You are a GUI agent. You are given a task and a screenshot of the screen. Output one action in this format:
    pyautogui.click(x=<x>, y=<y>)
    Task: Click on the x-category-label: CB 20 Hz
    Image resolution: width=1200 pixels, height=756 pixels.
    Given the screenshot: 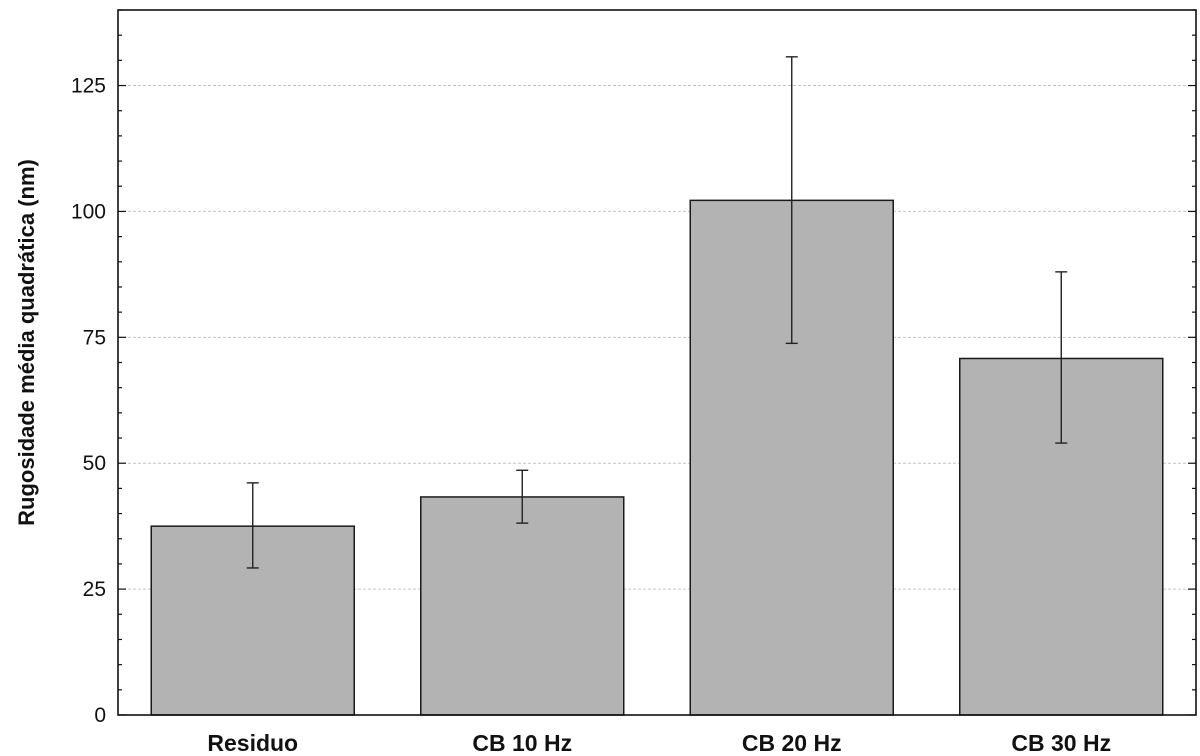 What is the action you would take?
    pyautogui.click(x=792, y=743)
    